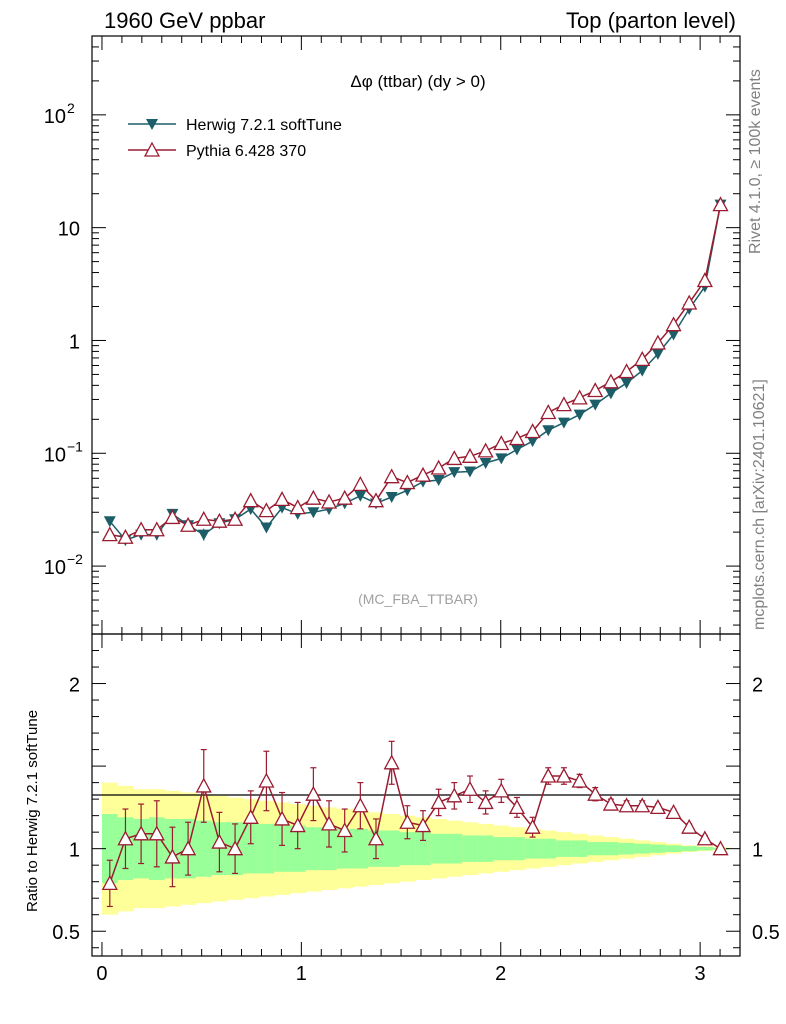 The width and height of the screenshot is (786, 1024). Describe the element at coordinates (74, 342) in the screenshot. I see `main-y-tick-label: 1` at that location.